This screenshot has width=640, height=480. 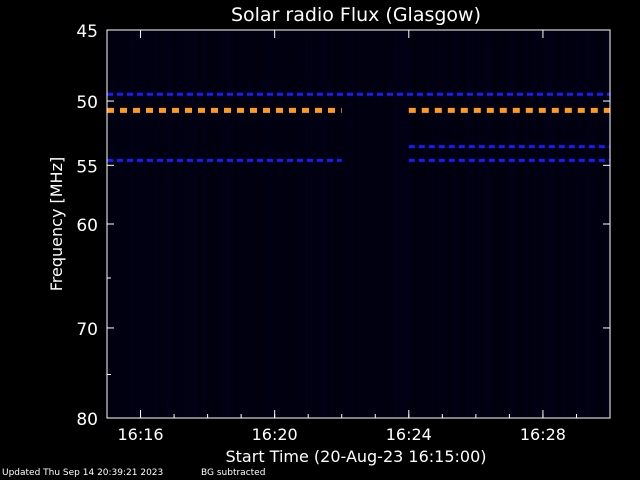 I want to click on bg-subtracted-note: BG subtracted, so click(x=233, y=473).